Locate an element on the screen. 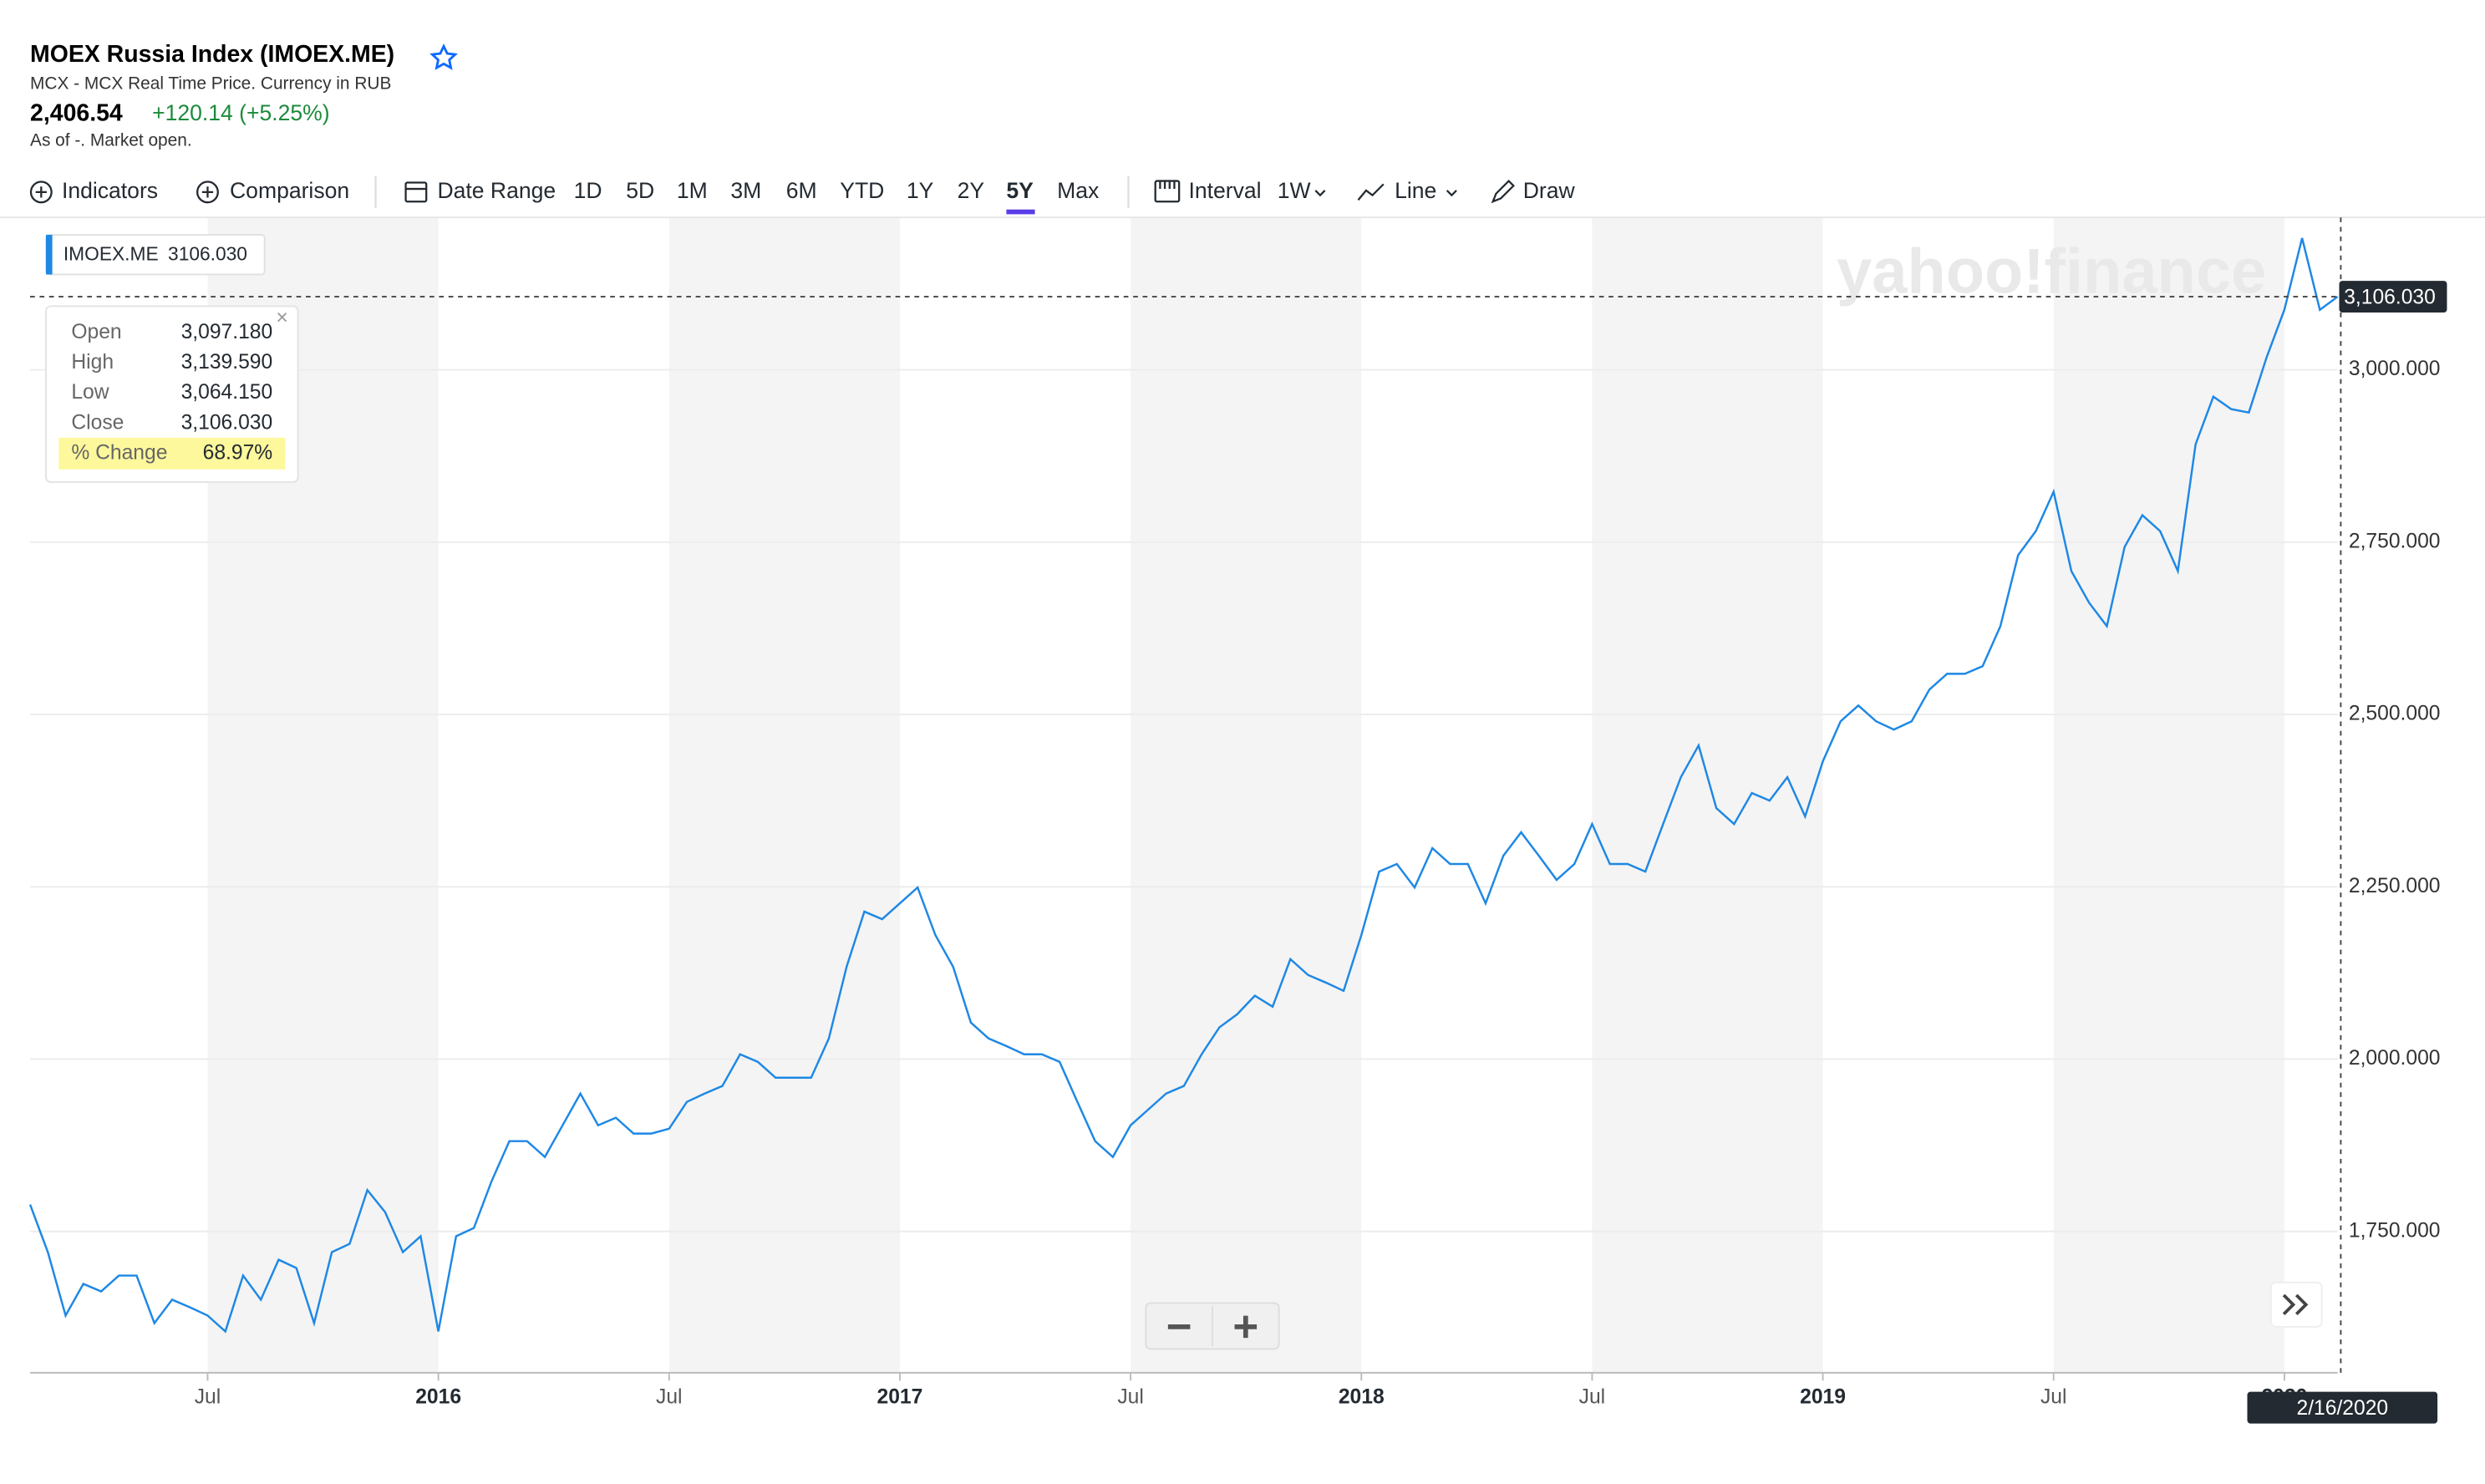  interval-value: 1W is located at coordinates (1294, 190).